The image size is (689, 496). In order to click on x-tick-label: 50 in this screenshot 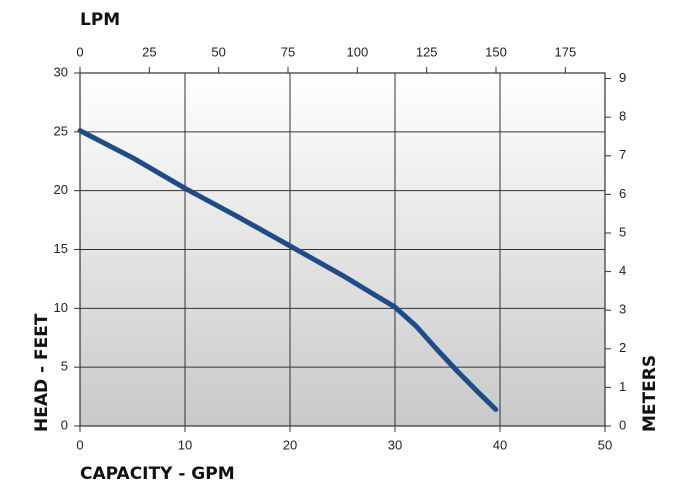, I will do `click(605, 444)`.